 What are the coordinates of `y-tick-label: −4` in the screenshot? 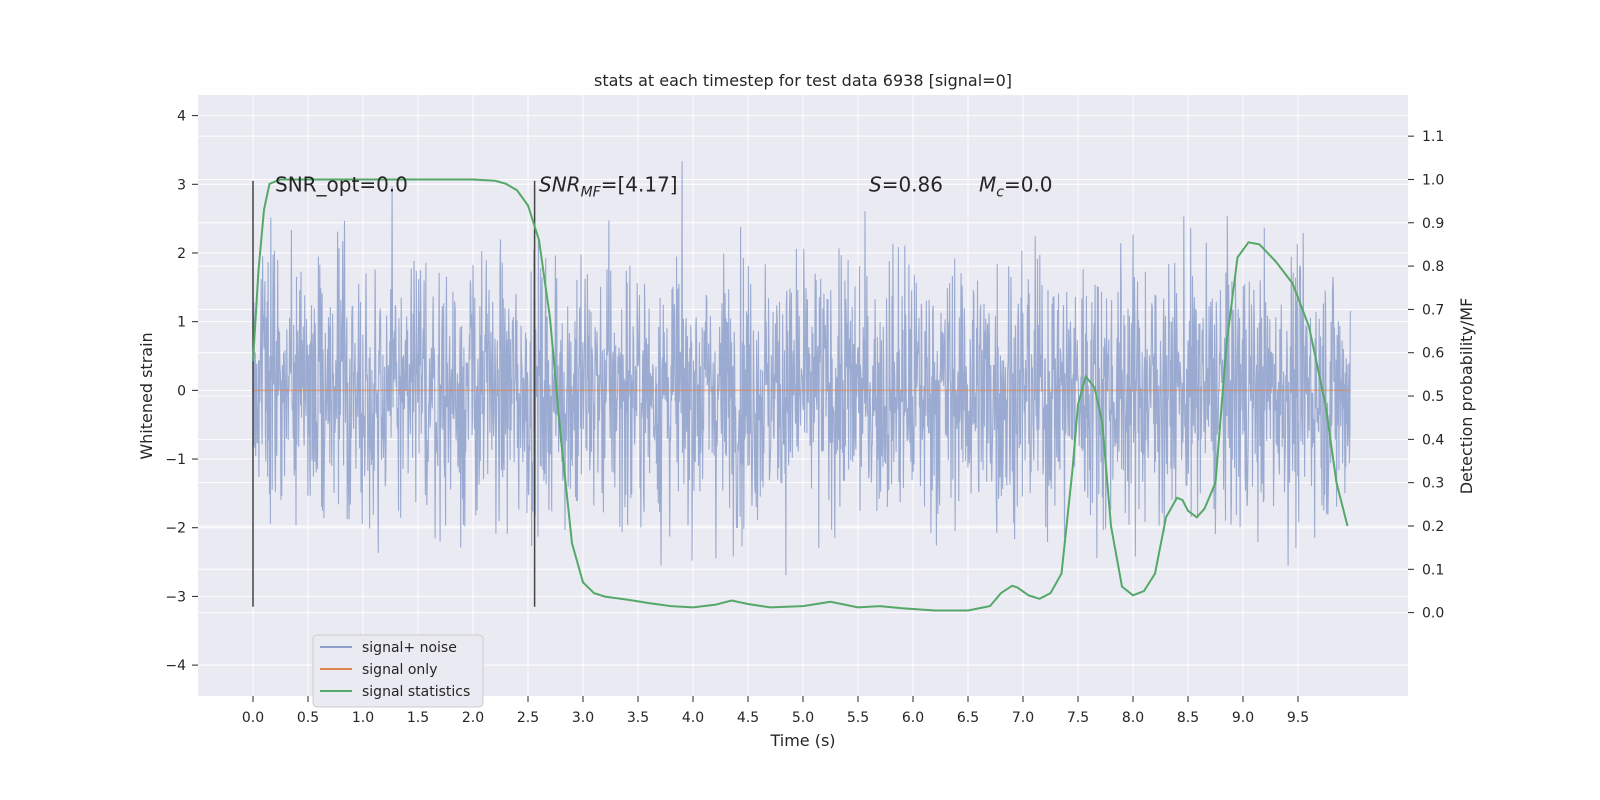 It's located at (175, 666).